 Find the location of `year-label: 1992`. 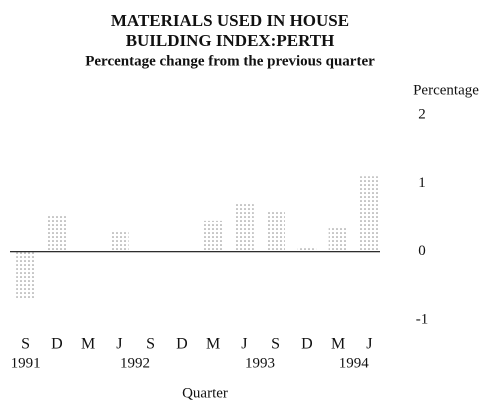

year-label: 1992 is located at coordinates (135, 363).